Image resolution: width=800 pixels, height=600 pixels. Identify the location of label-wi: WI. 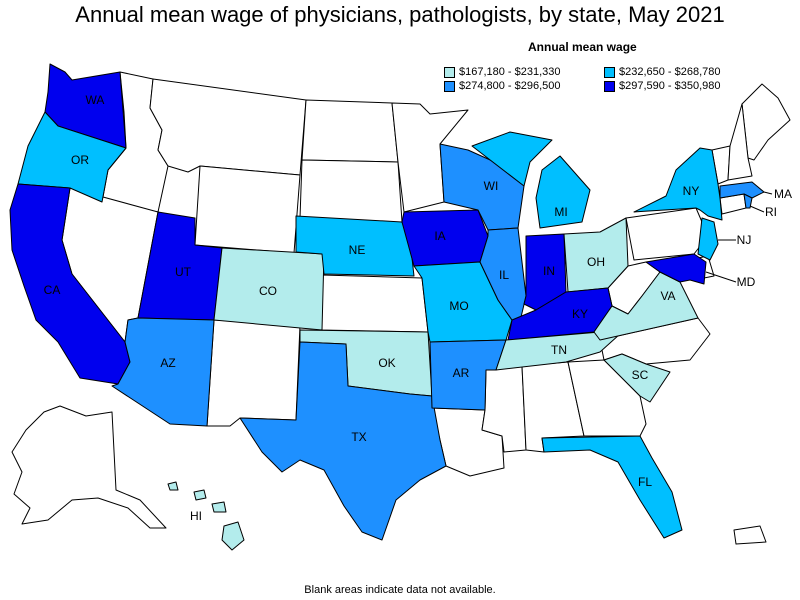
(491, 186).